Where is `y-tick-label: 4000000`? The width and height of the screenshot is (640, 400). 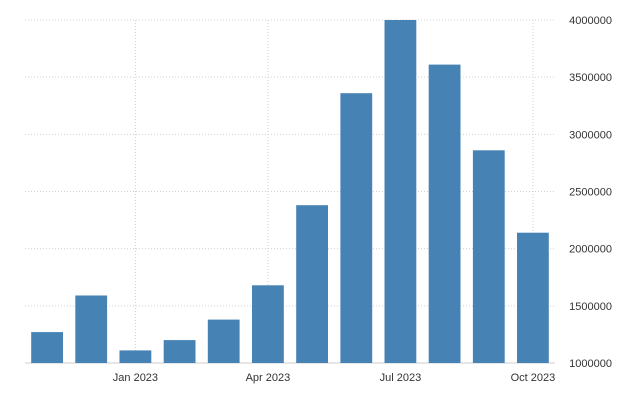
y-tick-label: 4000000 is located at coordinates (590, 21).